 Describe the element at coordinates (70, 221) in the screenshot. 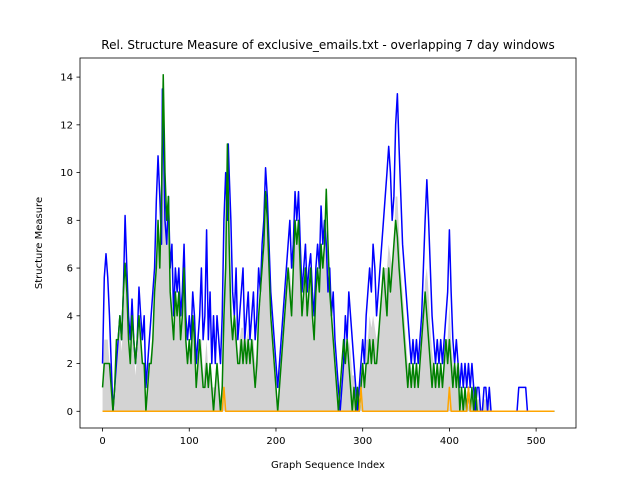

I see `y-tick-label: 8` at that location.